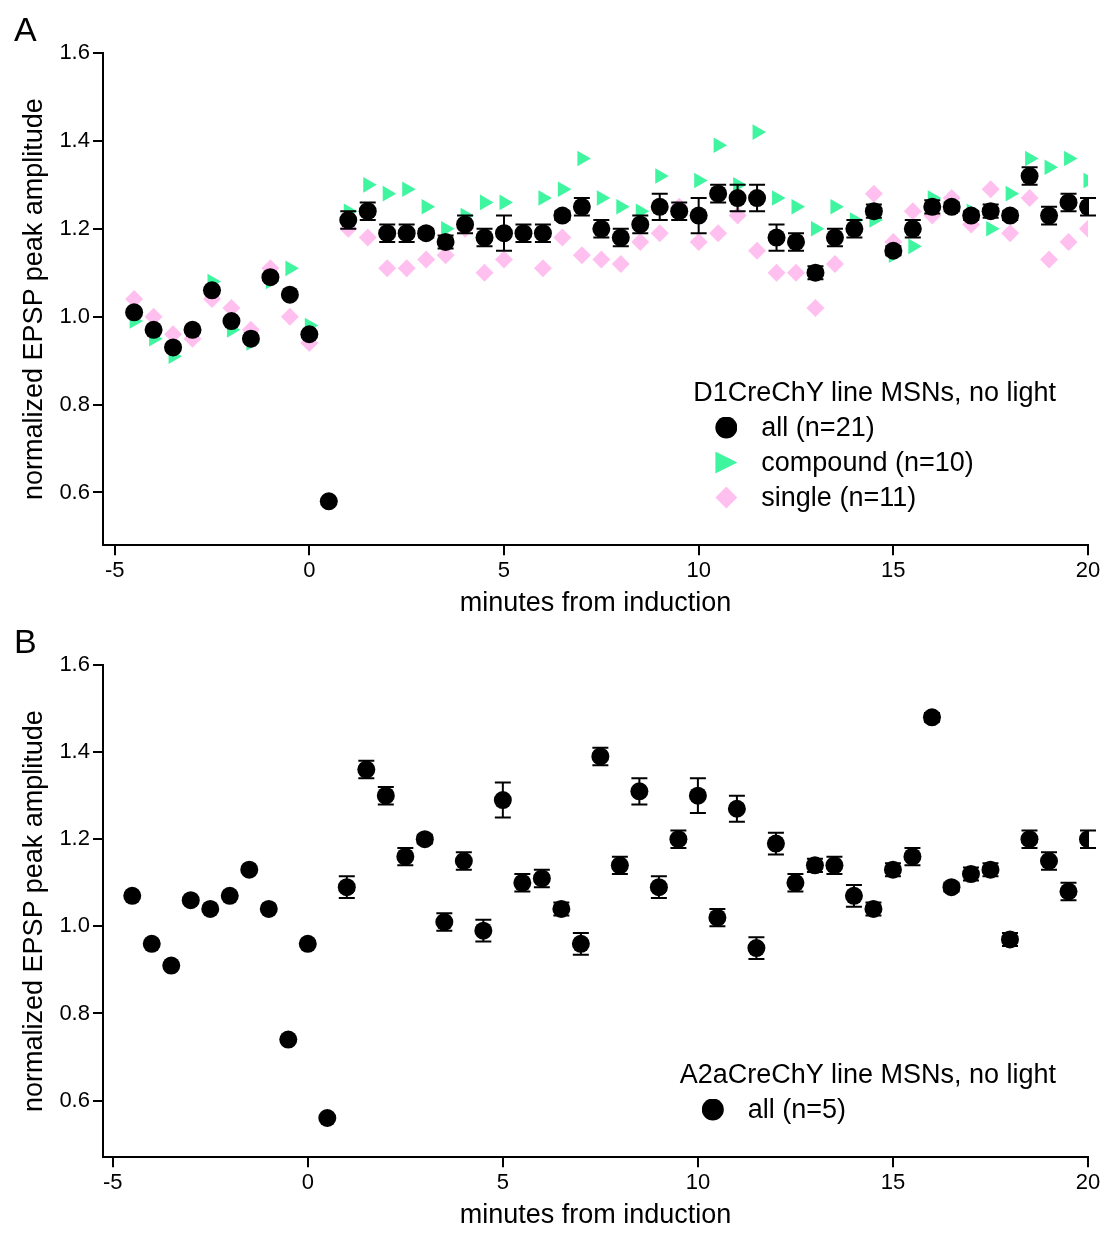  What do you see at coordinates (25, 29) in the screenshot?
I see `text: A` at bounding box center [25, 29].